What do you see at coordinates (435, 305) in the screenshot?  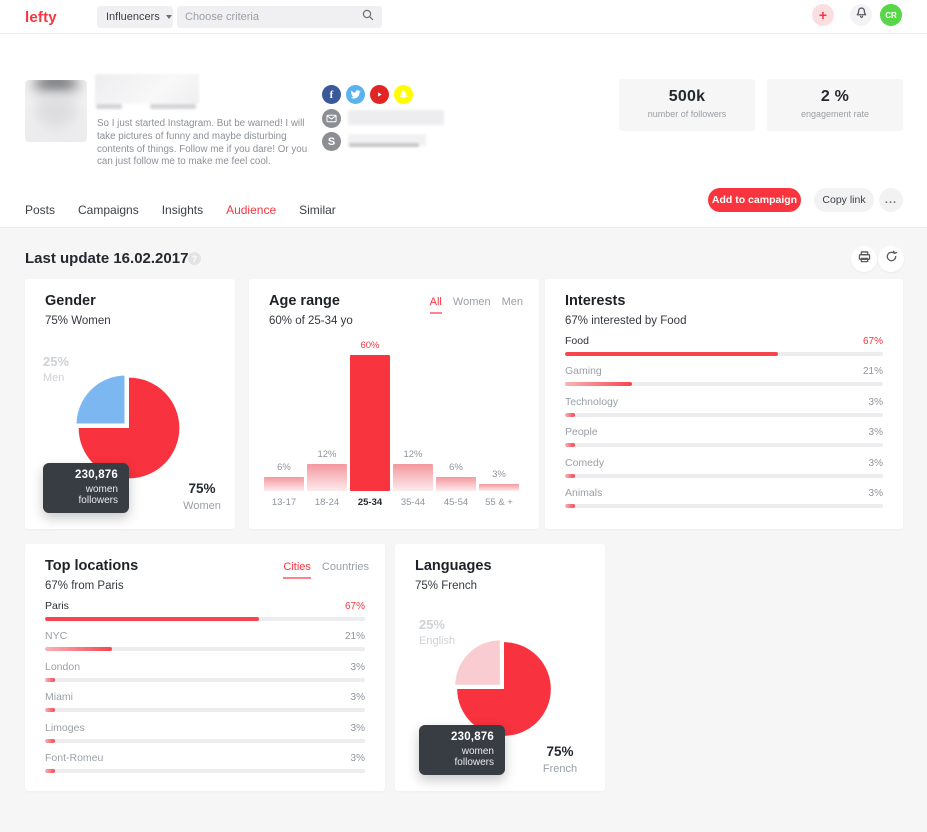 I see `age-tab-all: All` at bounding box center [435, 305].